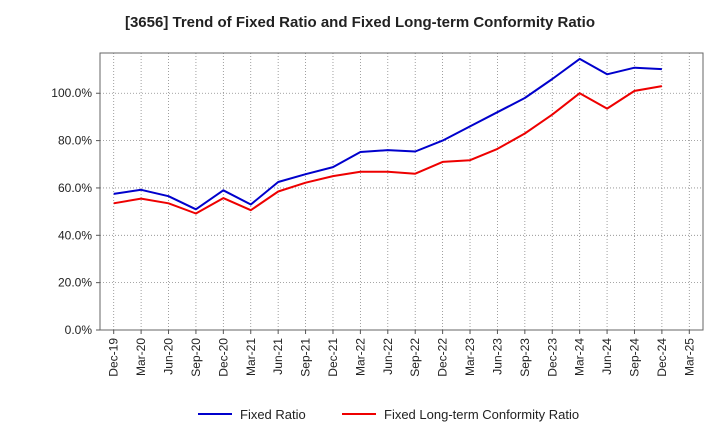 This screenshot has height=440, width=720. Describe the element at coordinates (141, 357) in the screenshot. I see `x-tick-label: Mar-20` at that location.